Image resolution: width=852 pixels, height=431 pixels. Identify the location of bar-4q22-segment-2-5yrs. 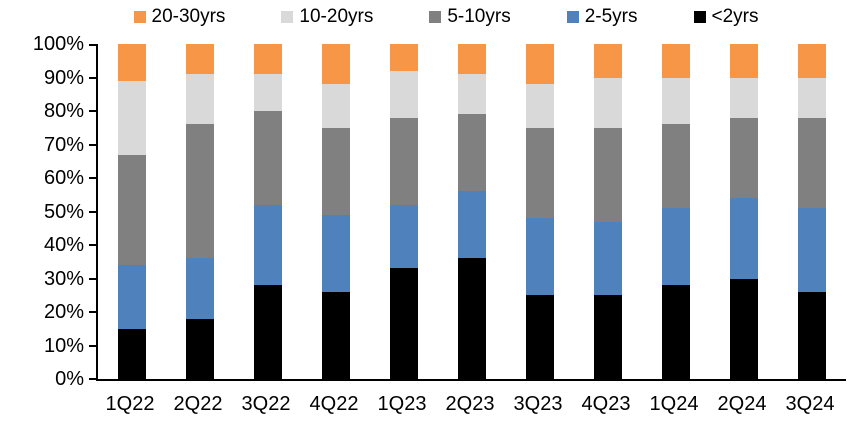
(336, 253).